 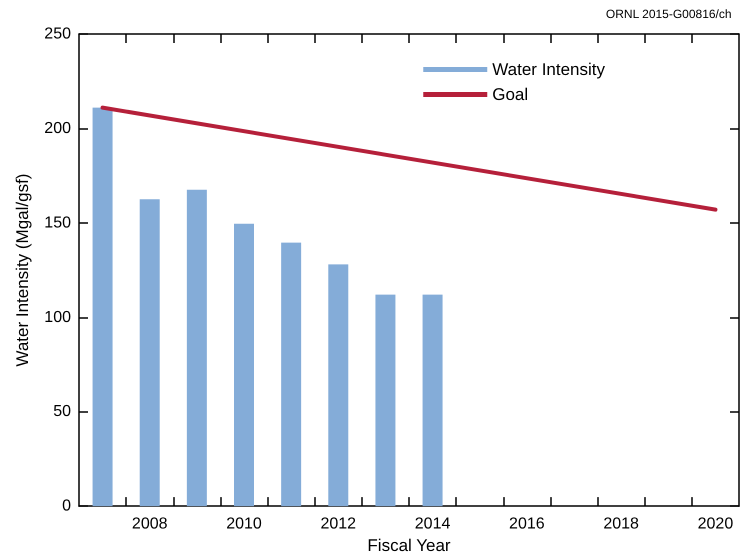 I want to click on legend-label: Water Intensity, so click(x=549, y=69).